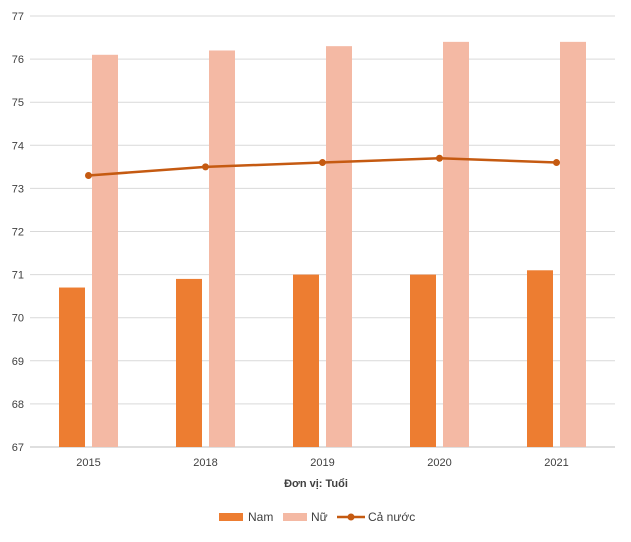 The image size is (631, 542). What do you see at coordinates (18, 362) in the screenshot?
I see `y-tick-label: 69` at bounding box center [18, 362].